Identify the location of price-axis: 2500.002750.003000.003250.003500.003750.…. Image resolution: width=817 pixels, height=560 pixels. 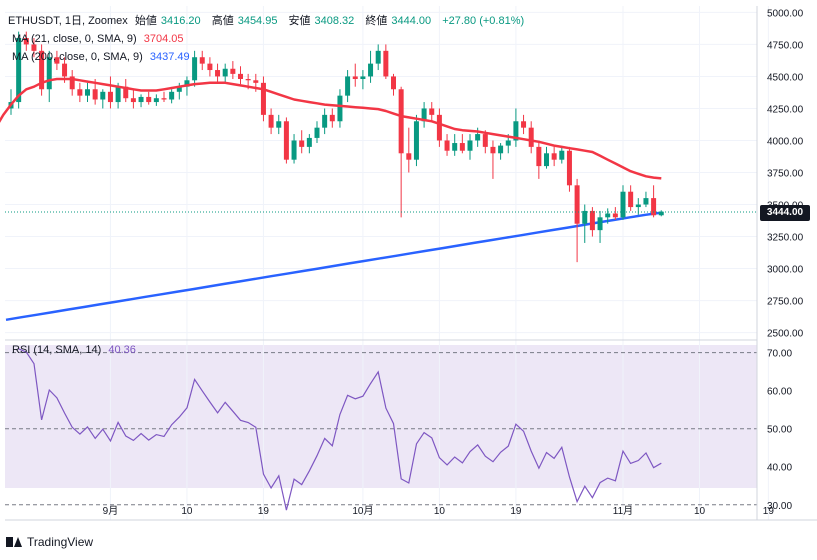
(785, 173).